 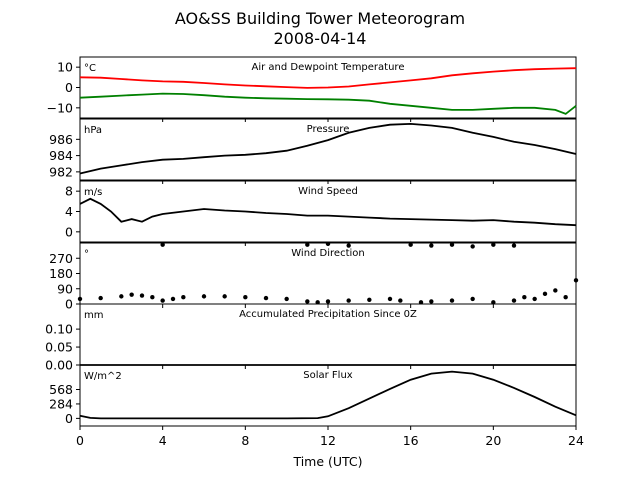 What do you see at coordinates (59, 365) in the screenshot?
I see `y-tick-label: 0.00` at bounding box center [59, 365].